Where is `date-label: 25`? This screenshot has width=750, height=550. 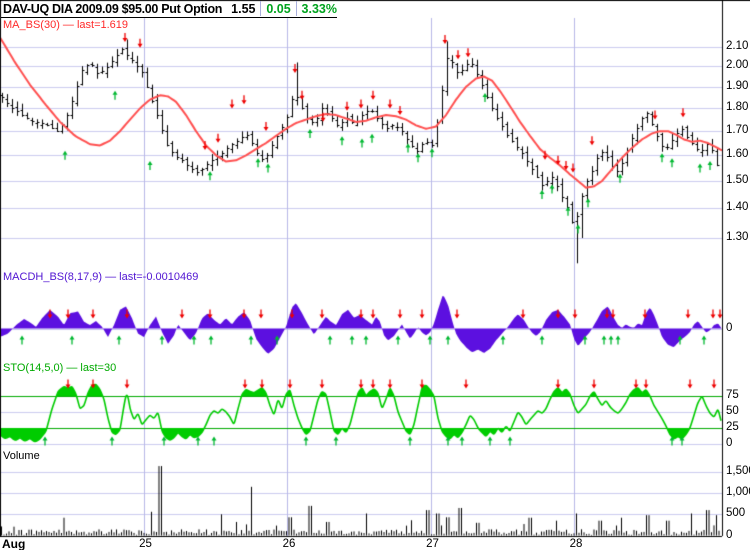 date-label: 25 is located at coordinates (145, 544).